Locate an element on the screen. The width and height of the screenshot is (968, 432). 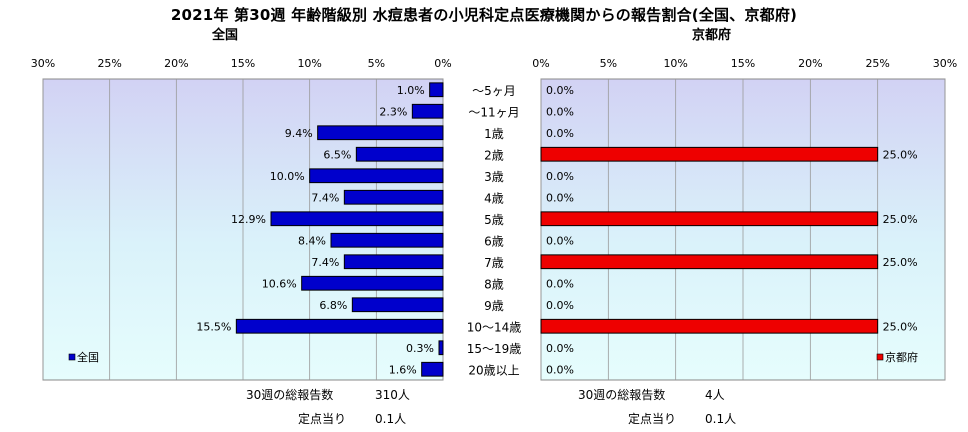
category-label: 20歳以上 is located at coordinates (493, 370).